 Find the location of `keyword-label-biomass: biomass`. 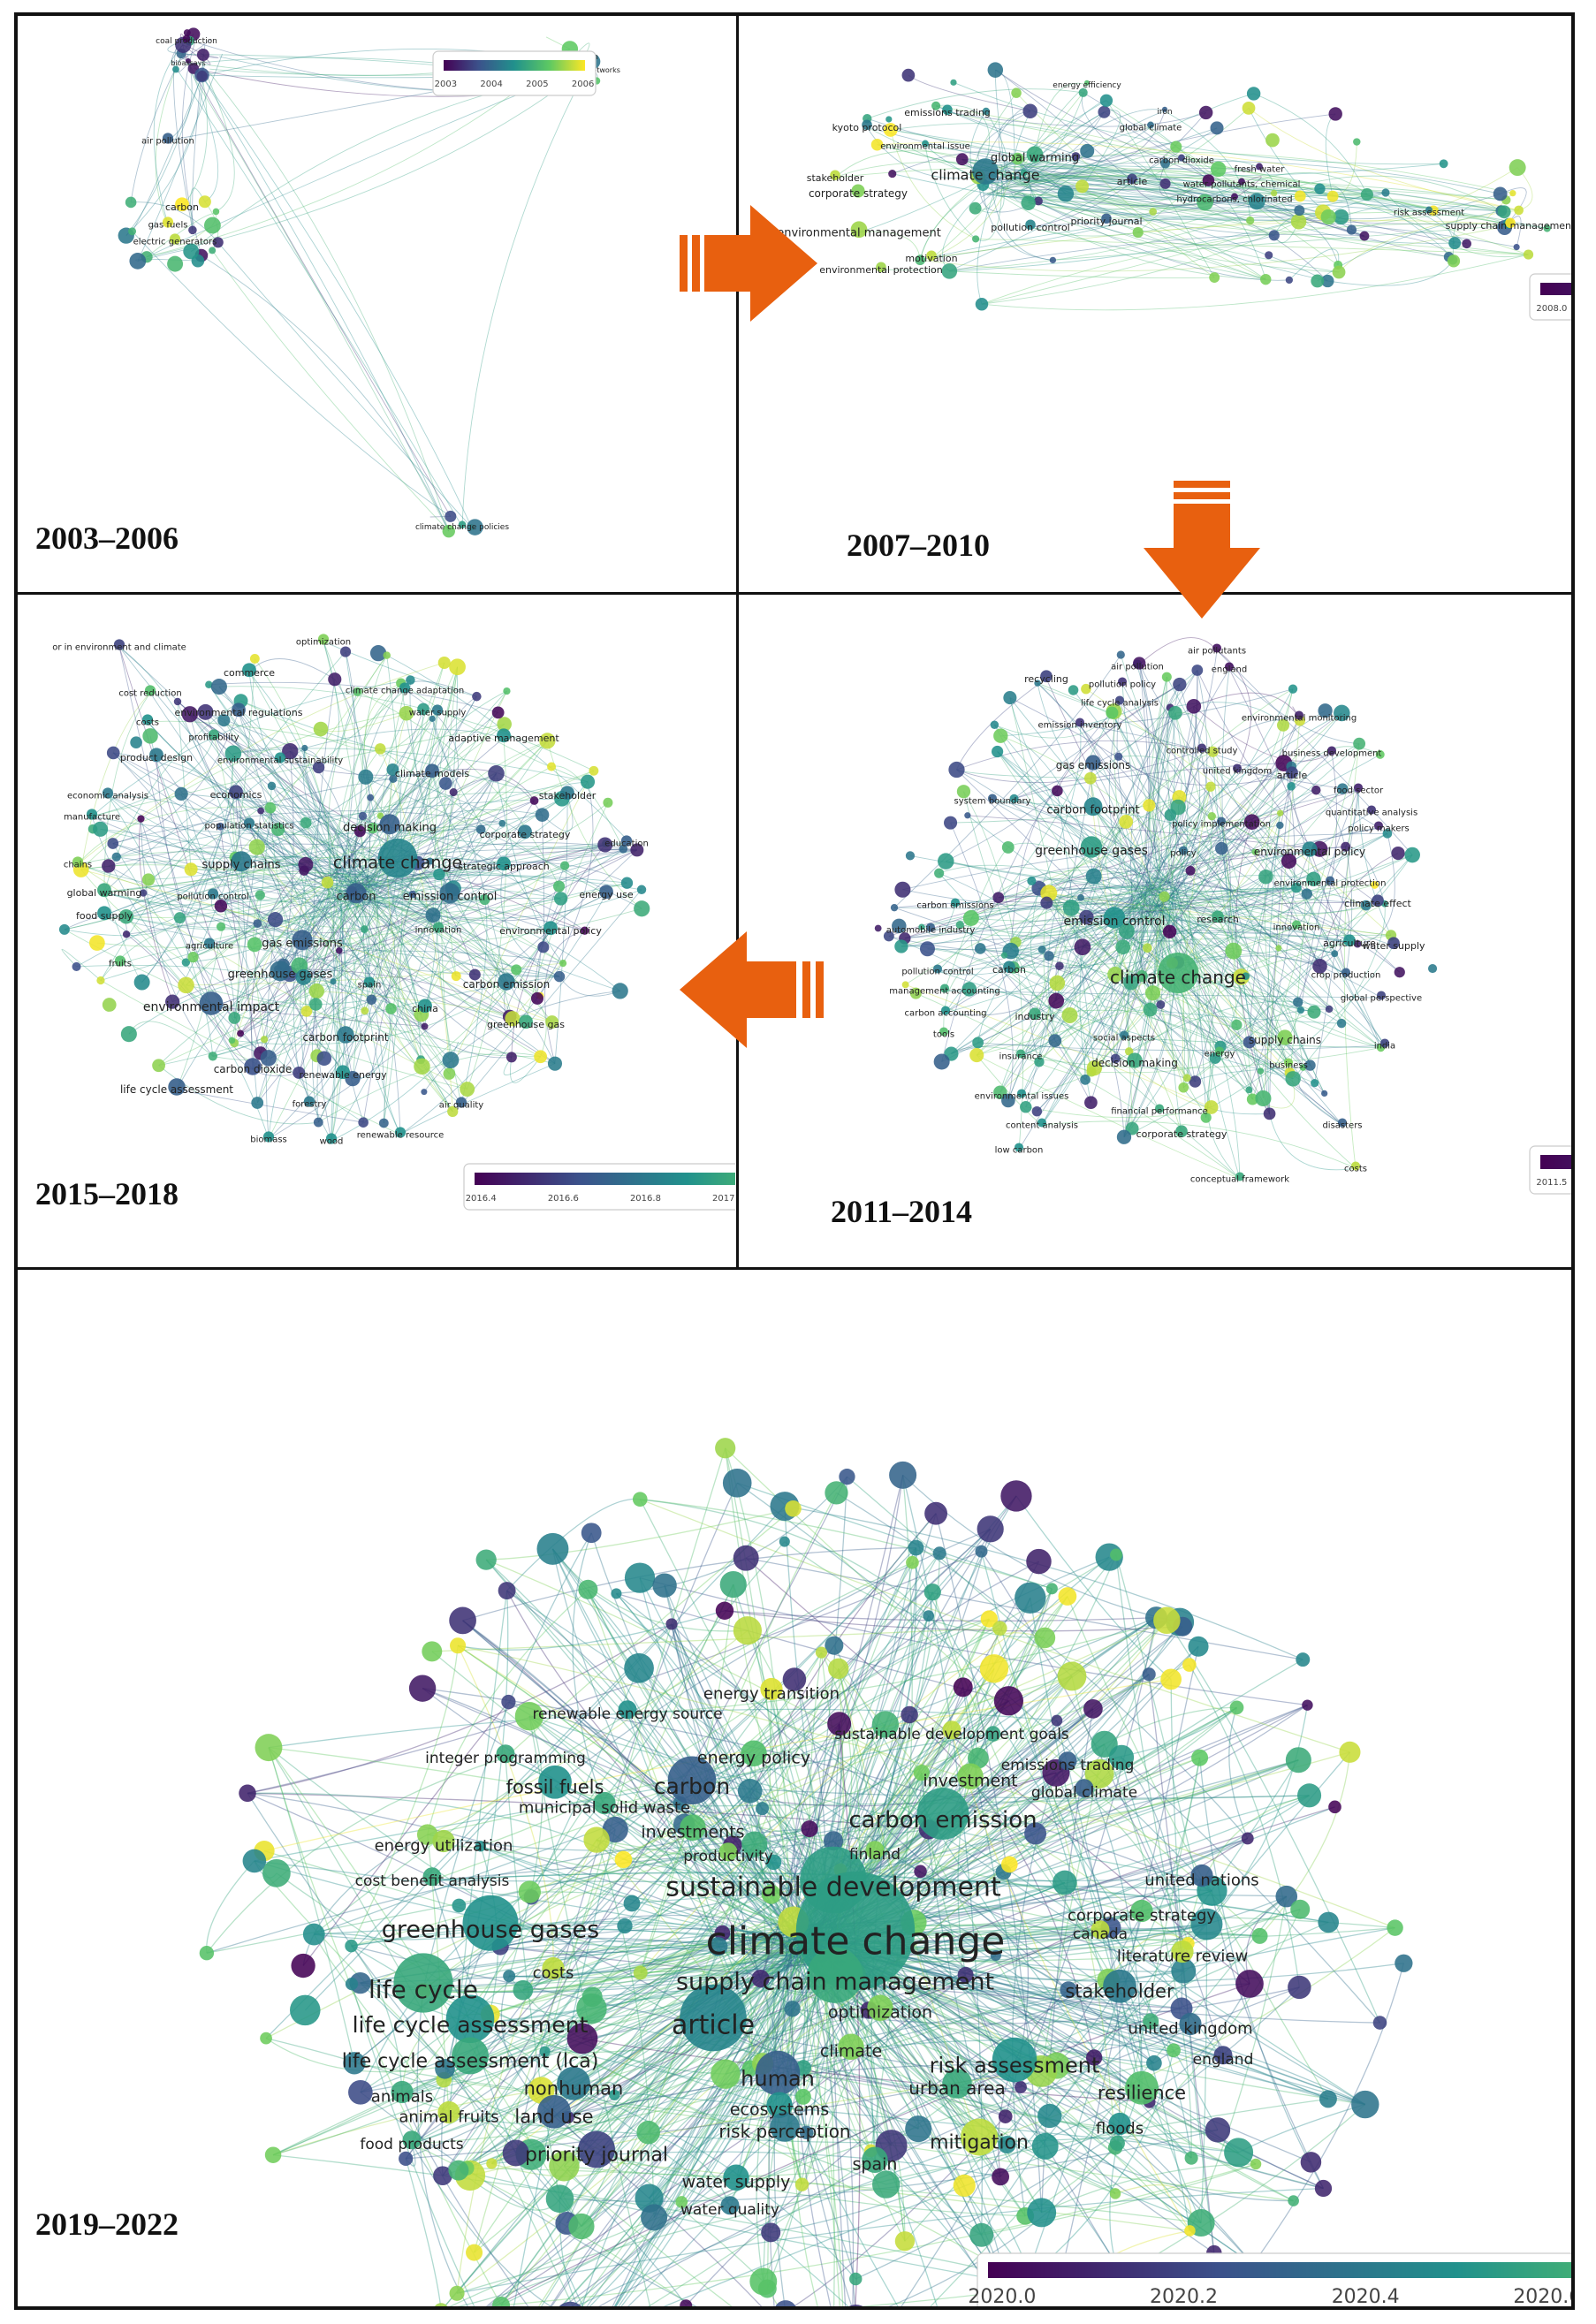

keyword-label-biomass: biomass is located at coordinates (268, 1140).